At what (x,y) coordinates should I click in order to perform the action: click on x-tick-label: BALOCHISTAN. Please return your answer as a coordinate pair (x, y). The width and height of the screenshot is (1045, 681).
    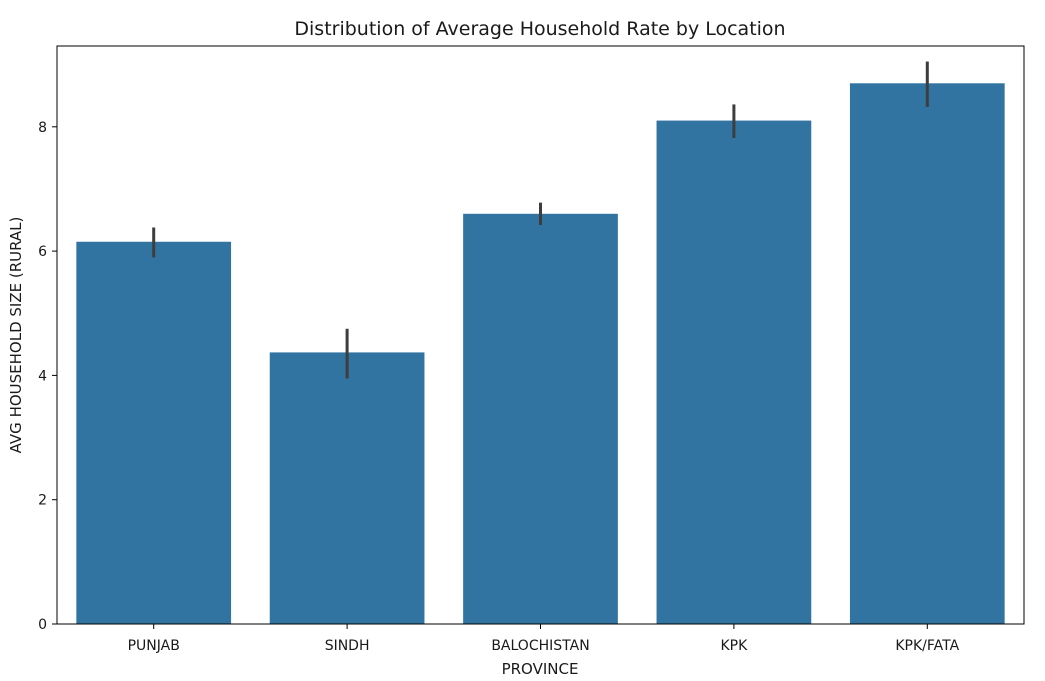
    Looking at the image, I should click on (540, 646).